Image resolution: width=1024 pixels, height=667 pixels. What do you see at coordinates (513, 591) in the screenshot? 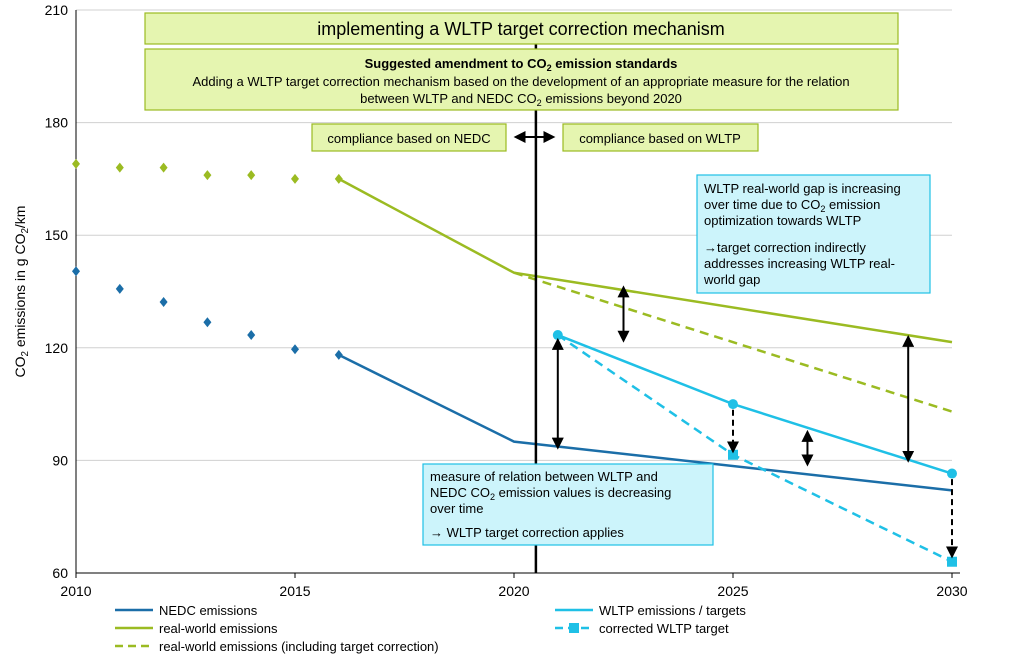
I see `x-tick-label: 2020` at bounding box center [513, 591].